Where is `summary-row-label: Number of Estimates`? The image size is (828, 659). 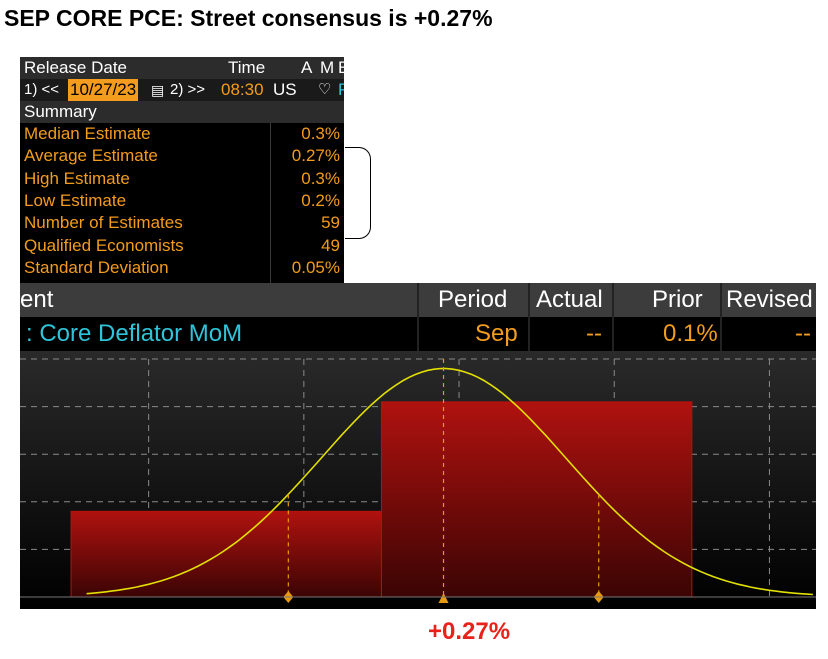
summary-row-label: Number of Estimates is located at coordinates (103, 223).